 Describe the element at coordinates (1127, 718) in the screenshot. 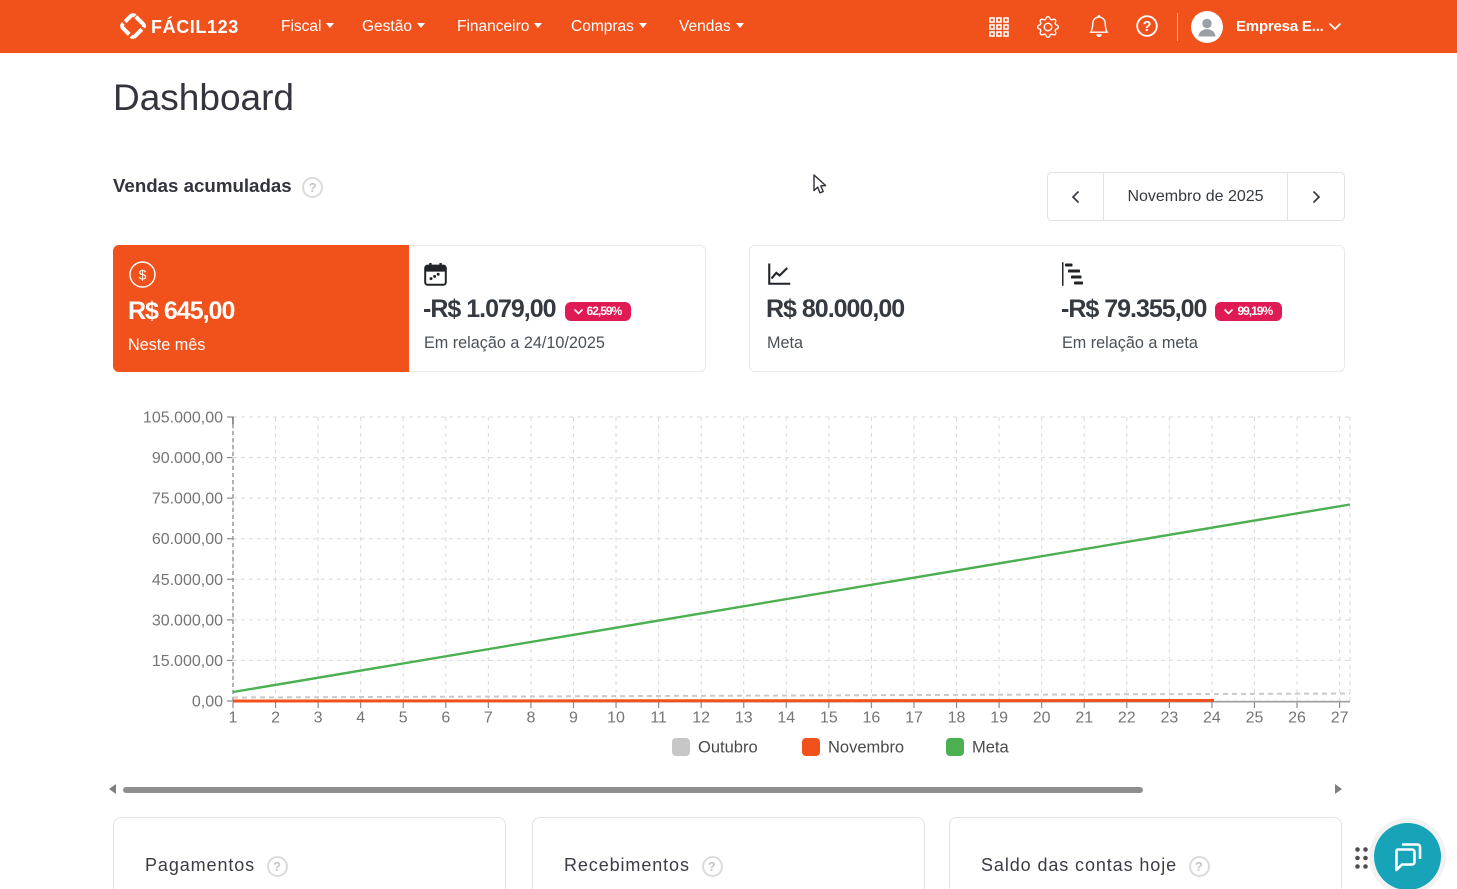

I see `svg-text: 22` at that location.